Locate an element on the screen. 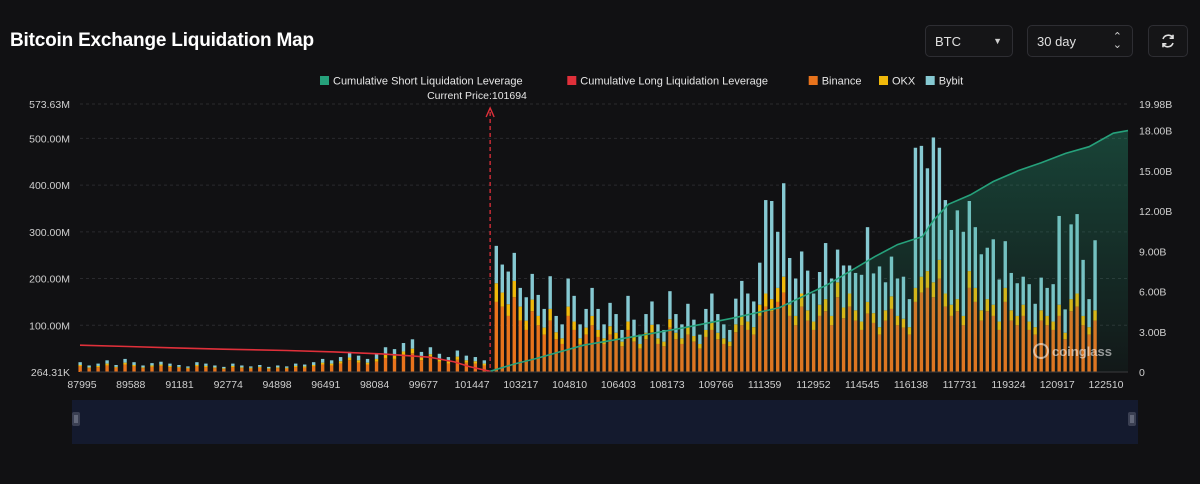 This screenshot has height=484, width=1200. x-tick-label: 122510 is located at coordinates (1105, 385).